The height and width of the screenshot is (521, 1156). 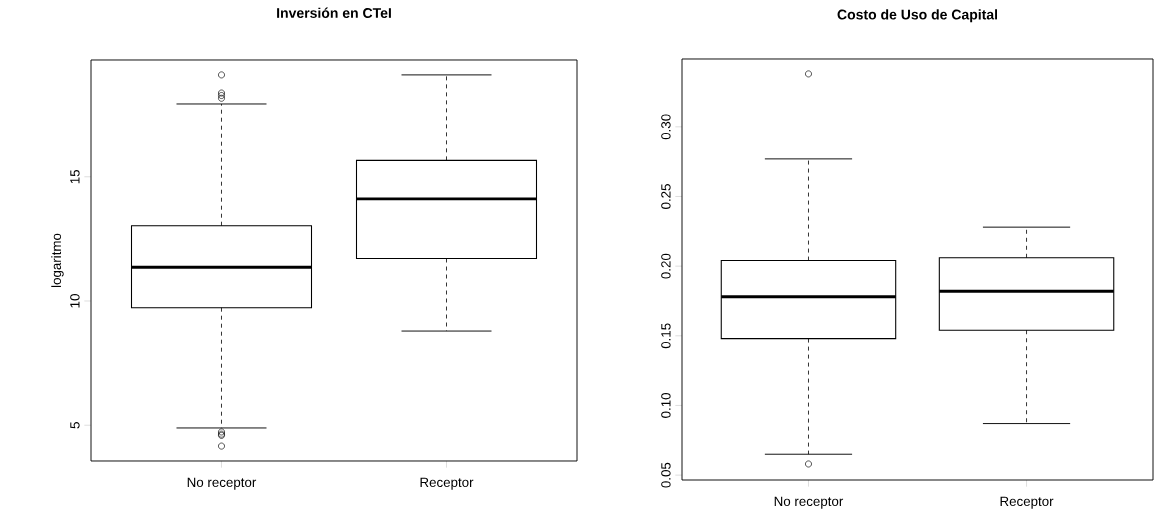 What do you see at coordinates (666, 475) in the screenshot?
I see `y-tick-label: 0.05` at bounding box center [666, 475].